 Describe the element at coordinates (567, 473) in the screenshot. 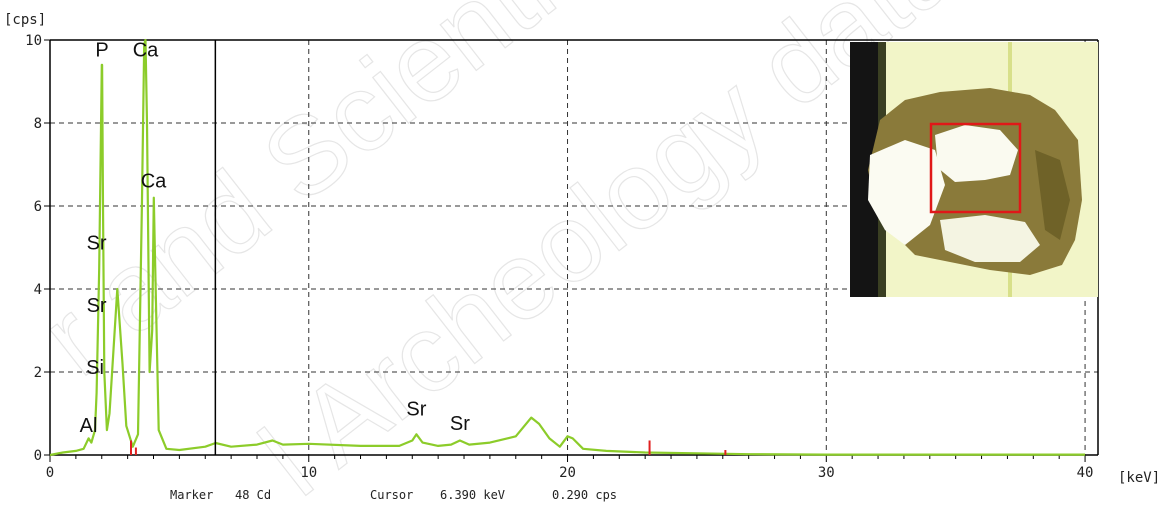

I see `x-tick-label: 20` at that location.